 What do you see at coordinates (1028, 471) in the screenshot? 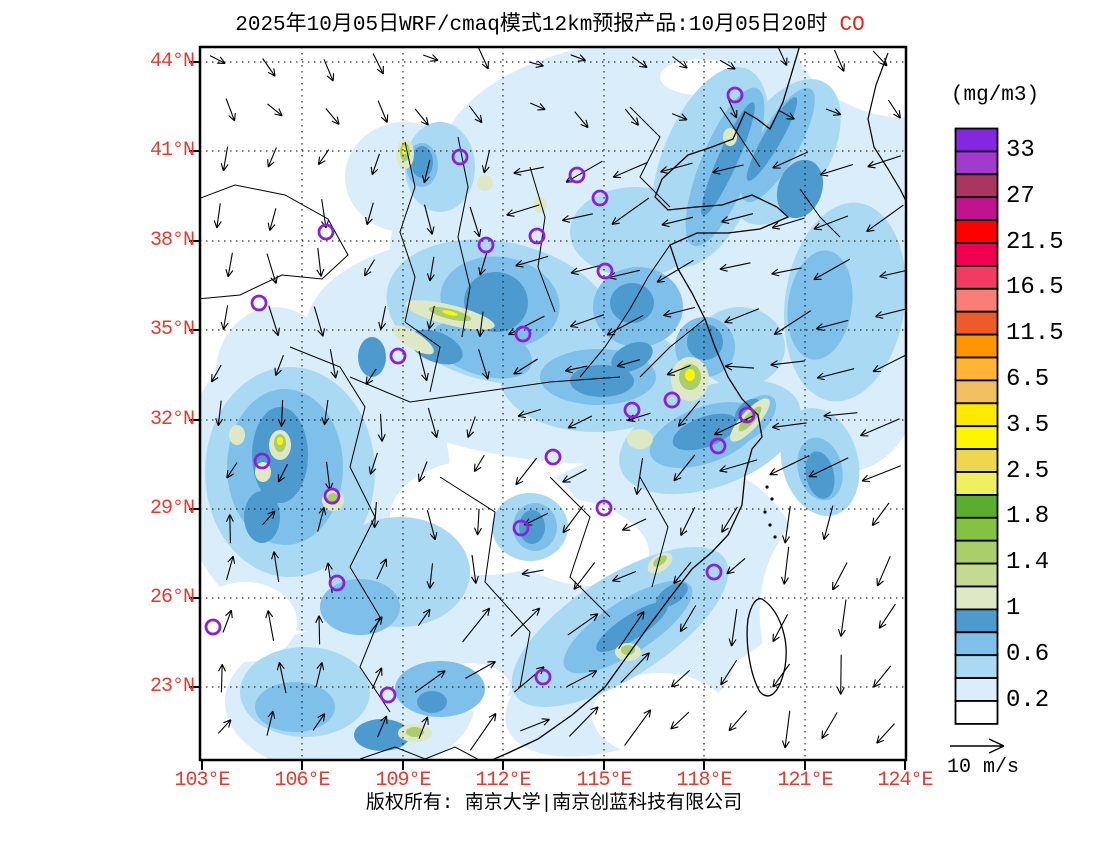
I see `colorbar-tick-label: 2.5` at bounding box center [1028, 471].